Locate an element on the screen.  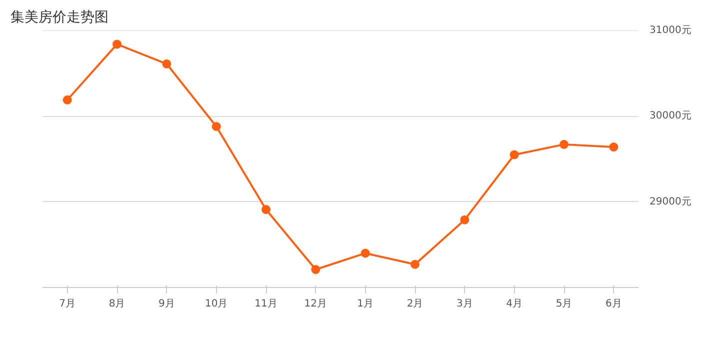
x-tick-label: 8月 is located at coordinates (117, 304).